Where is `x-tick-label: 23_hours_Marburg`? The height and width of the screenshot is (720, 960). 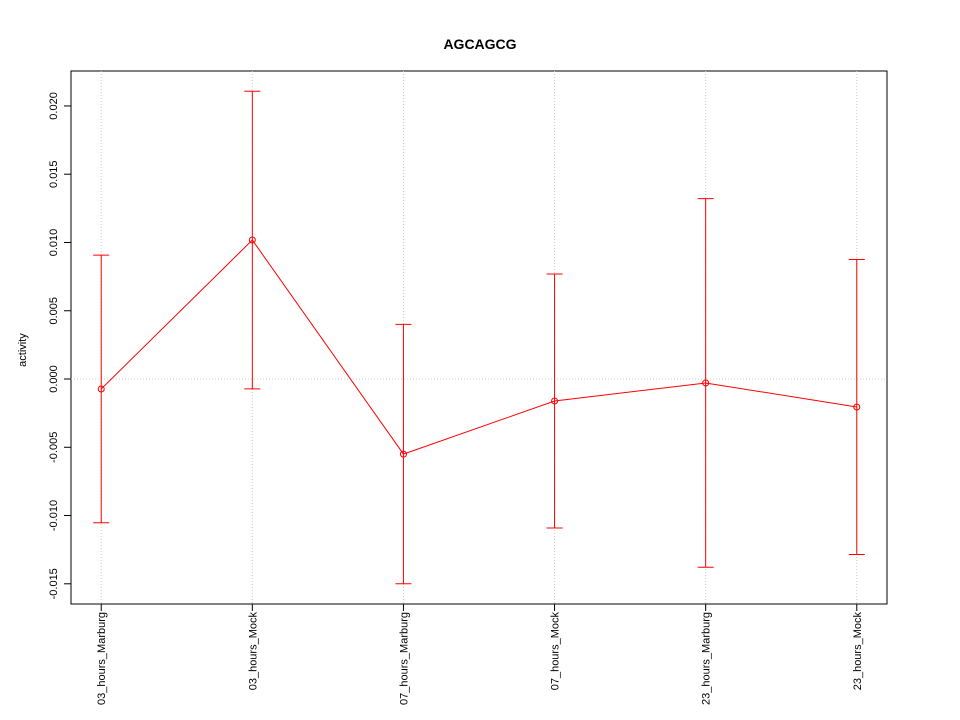 x-tick-label: 23_hours_Marburg is located at coordinates (707, 658).